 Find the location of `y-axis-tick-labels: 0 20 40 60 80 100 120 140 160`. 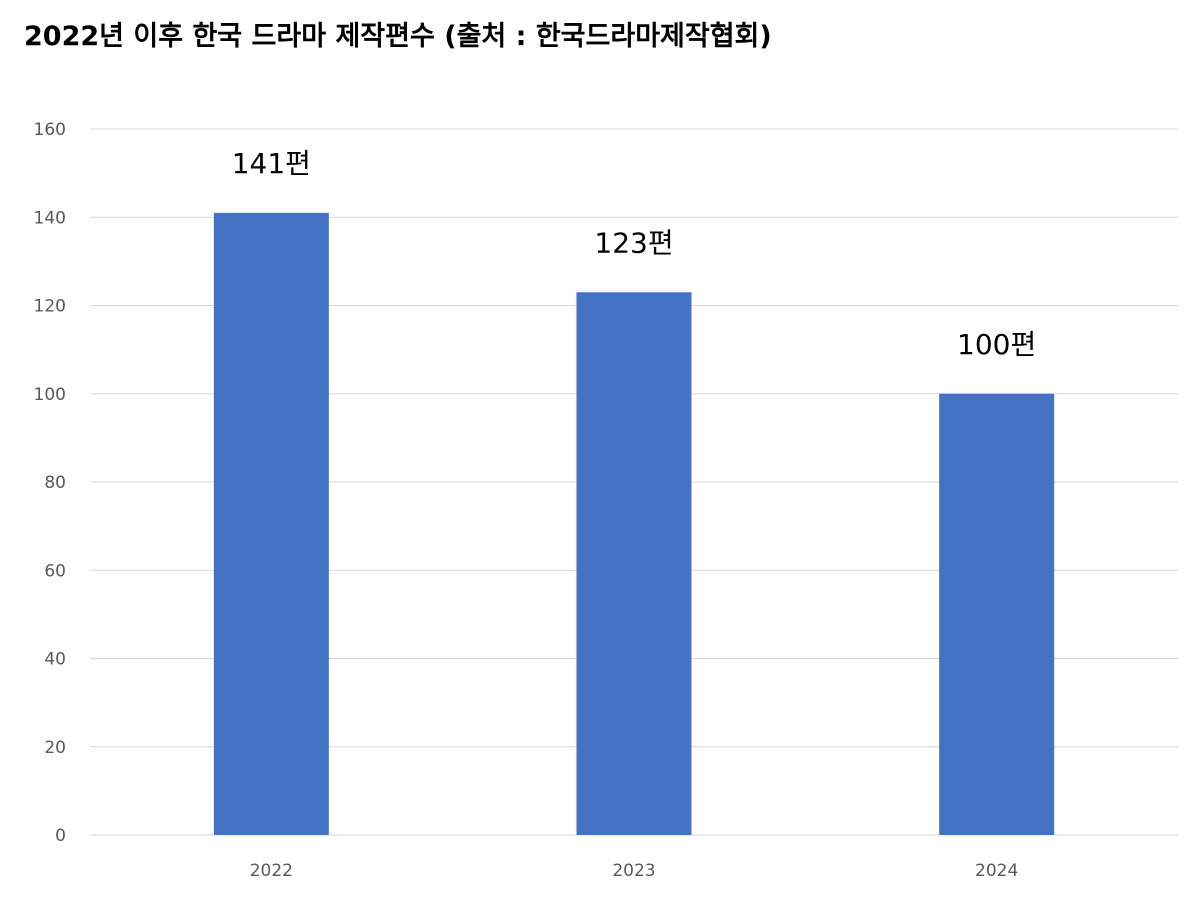

y-axis-tick-labels: 0 20 40 60 80 100 120 140 160 is located at coordinates (50, 483).